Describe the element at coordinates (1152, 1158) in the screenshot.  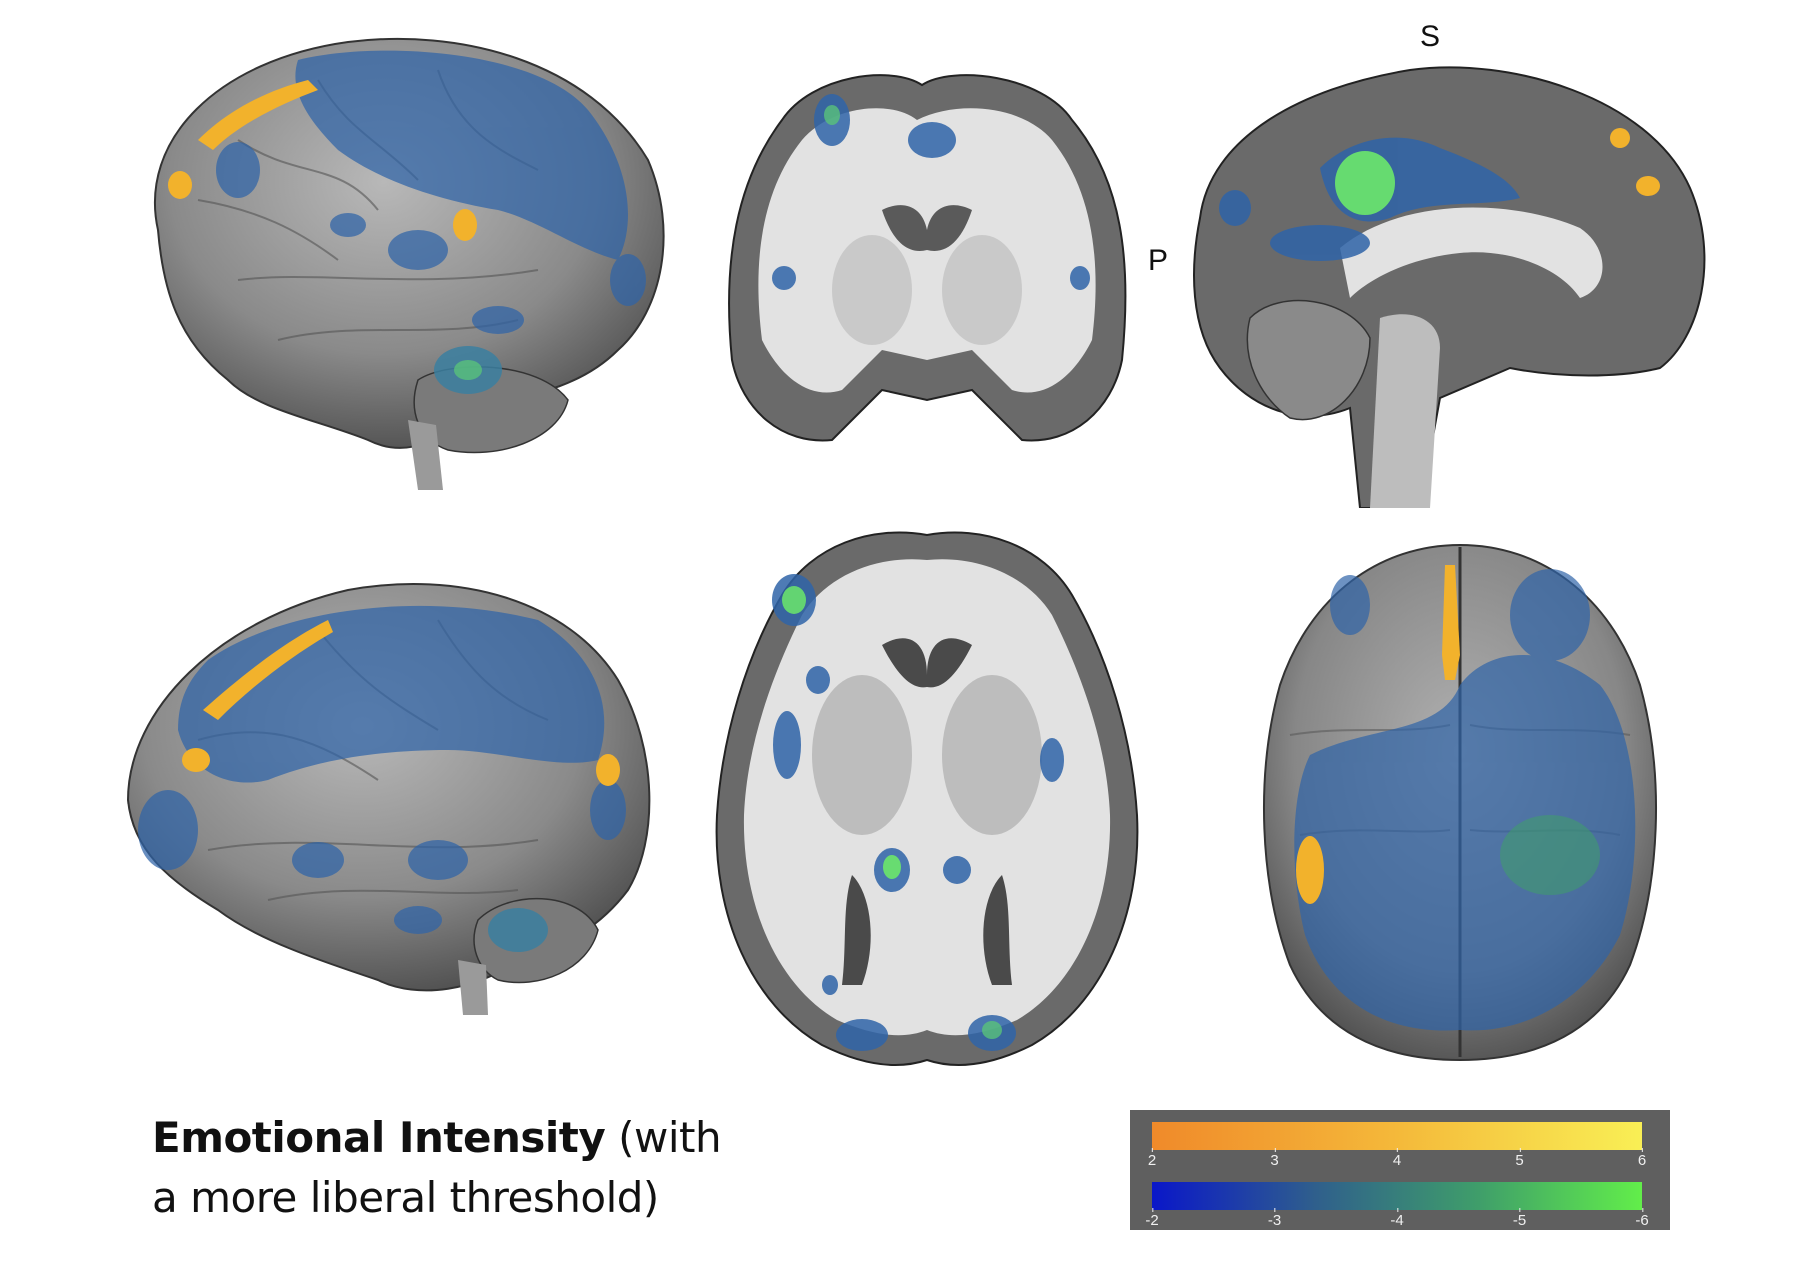
I see `positive-tick-label: 2` at that location.